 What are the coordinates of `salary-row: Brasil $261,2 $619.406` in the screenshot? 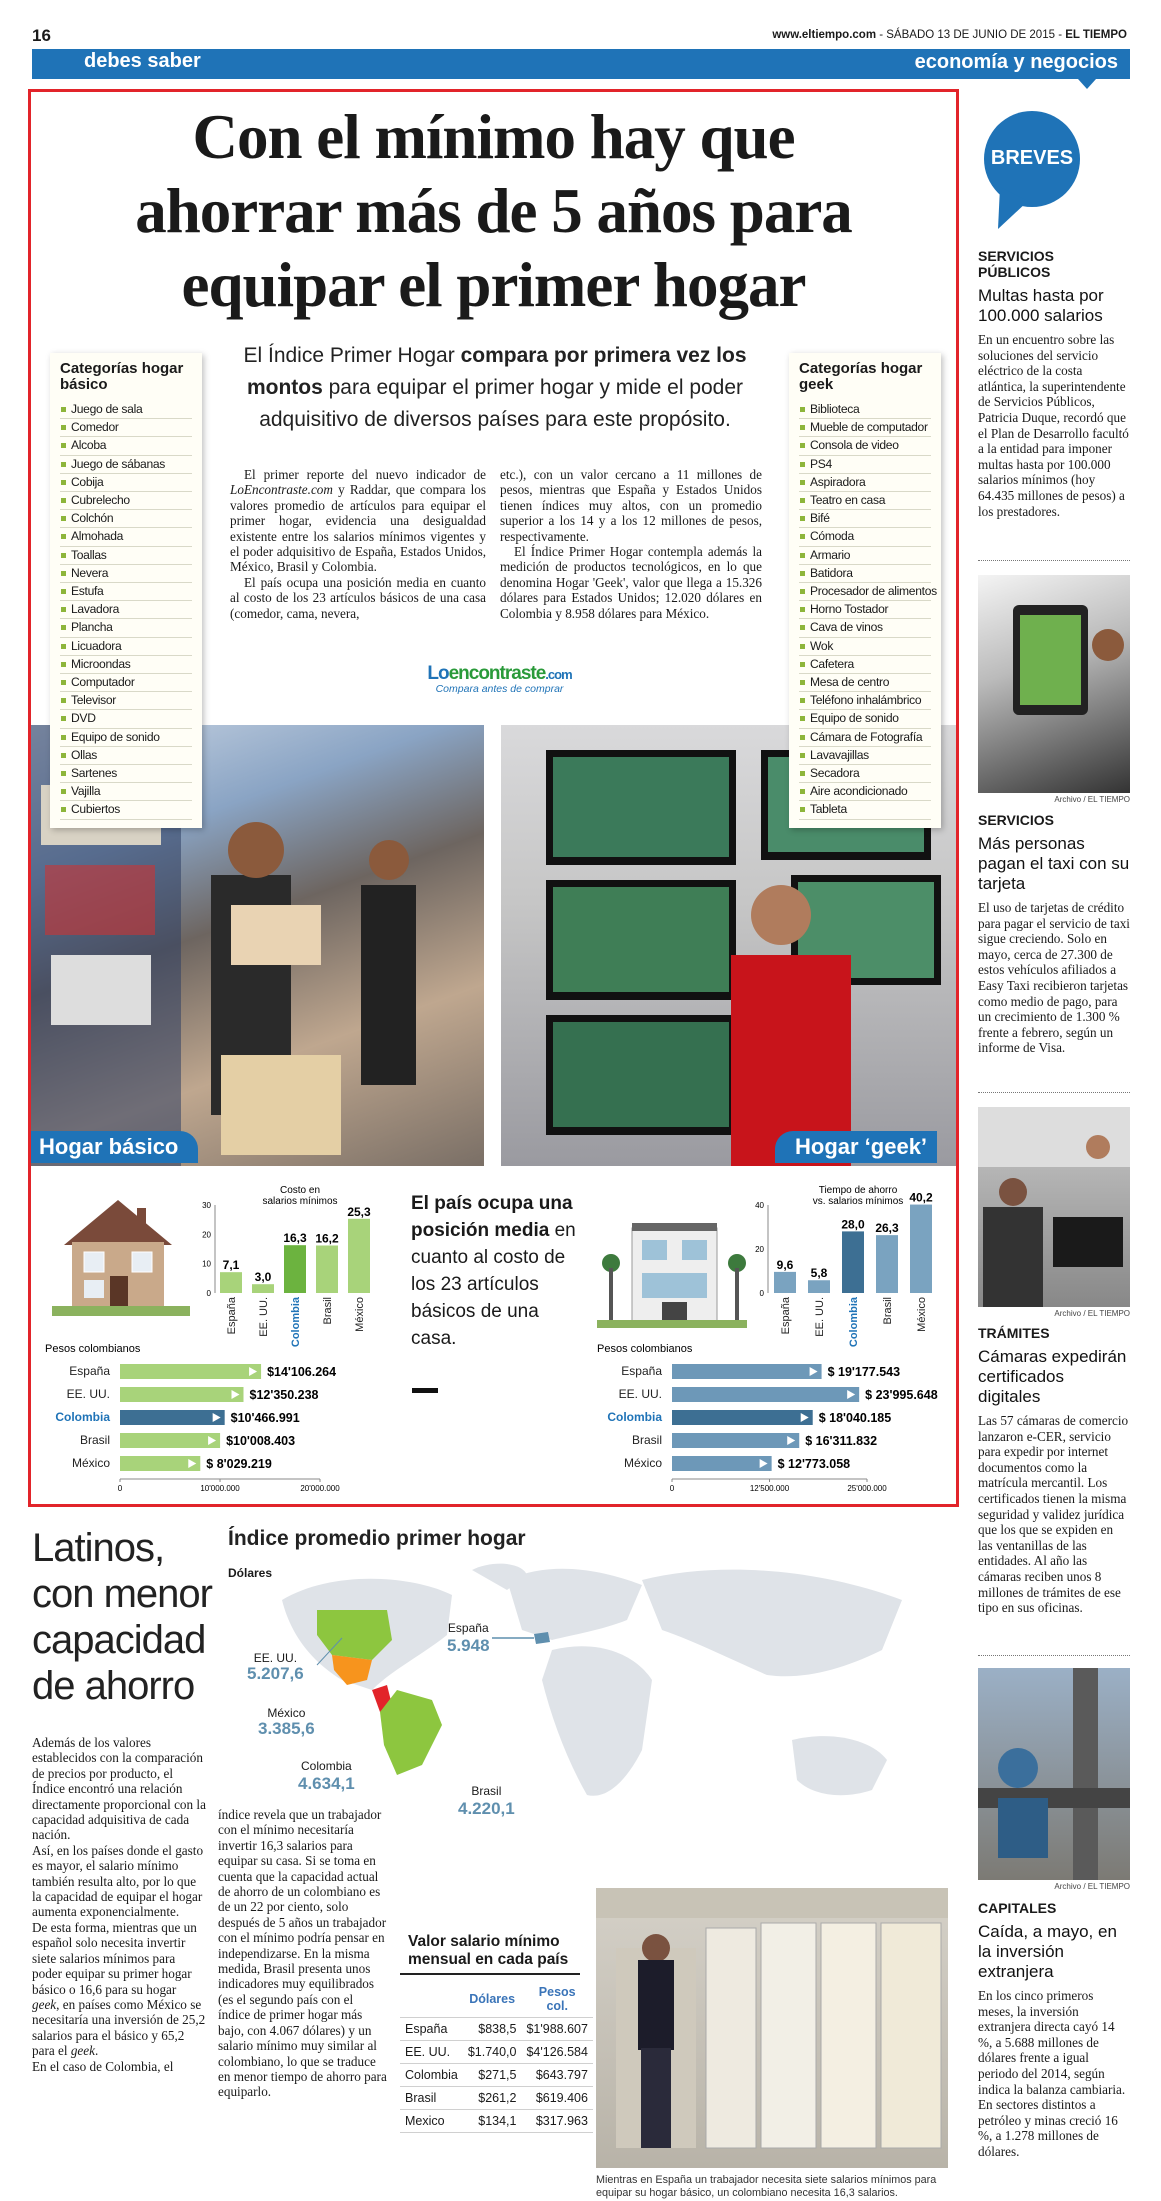 It's located at (496, 2098).